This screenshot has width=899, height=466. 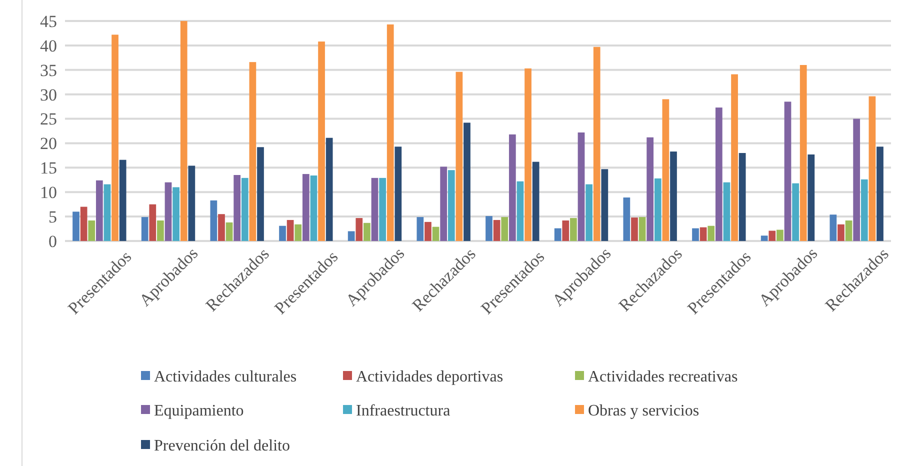 I want to click on y-tick-label: 20, so click(x=48, y=144).